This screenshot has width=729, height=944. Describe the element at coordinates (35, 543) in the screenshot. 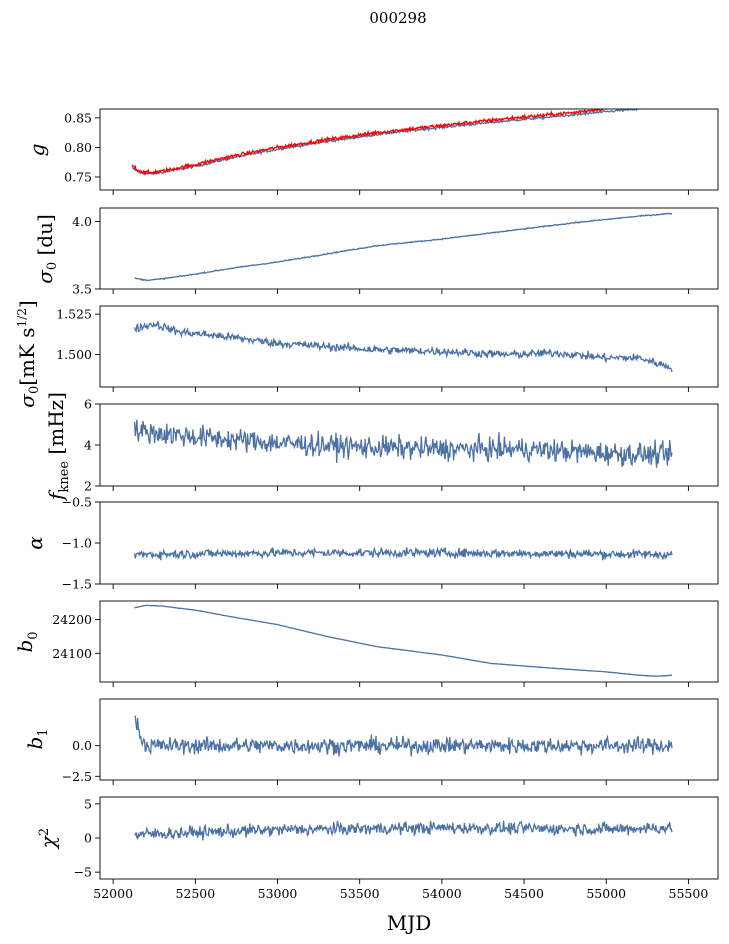

I see `ylabel-alpha: α` at that location.